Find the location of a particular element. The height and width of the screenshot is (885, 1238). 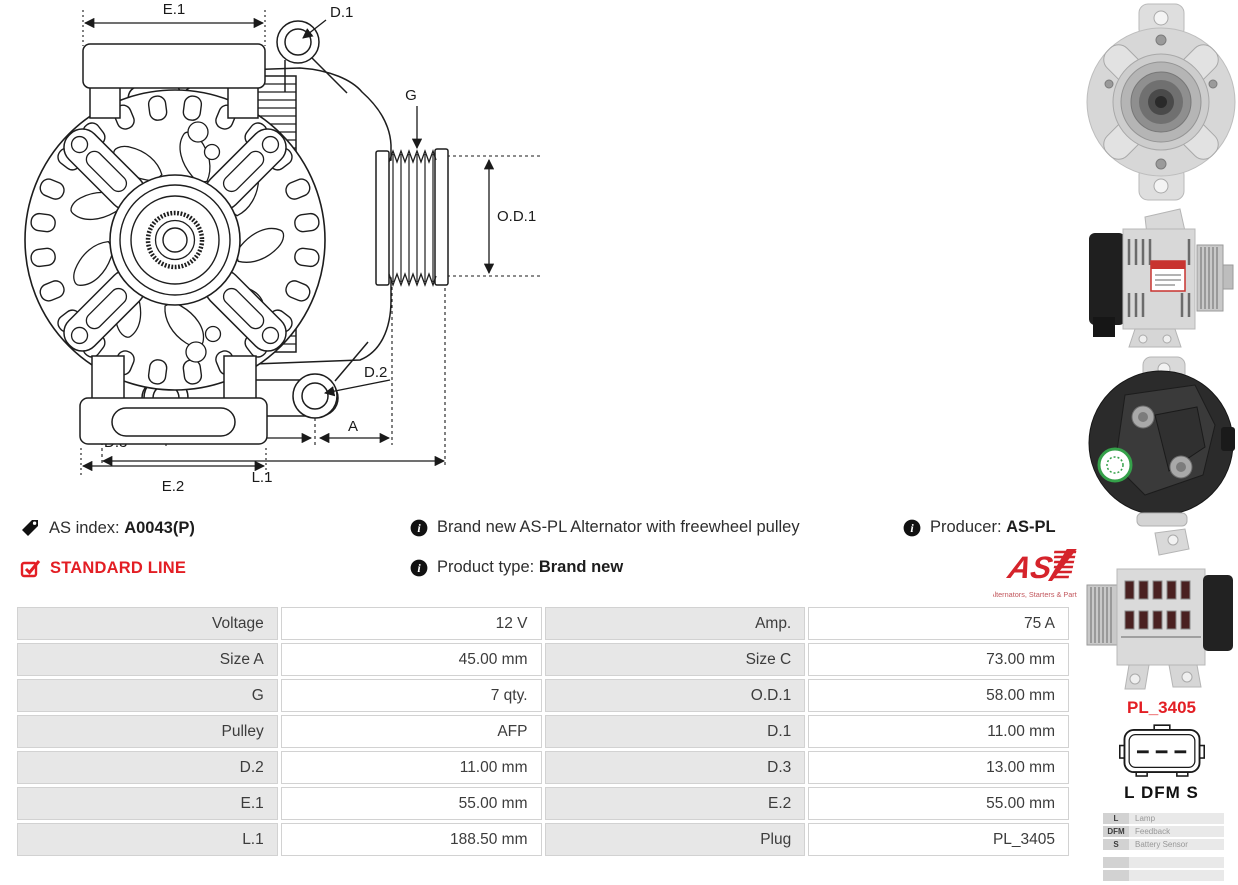

legend-desc: Lamp is located at coordinates (1176, 818).